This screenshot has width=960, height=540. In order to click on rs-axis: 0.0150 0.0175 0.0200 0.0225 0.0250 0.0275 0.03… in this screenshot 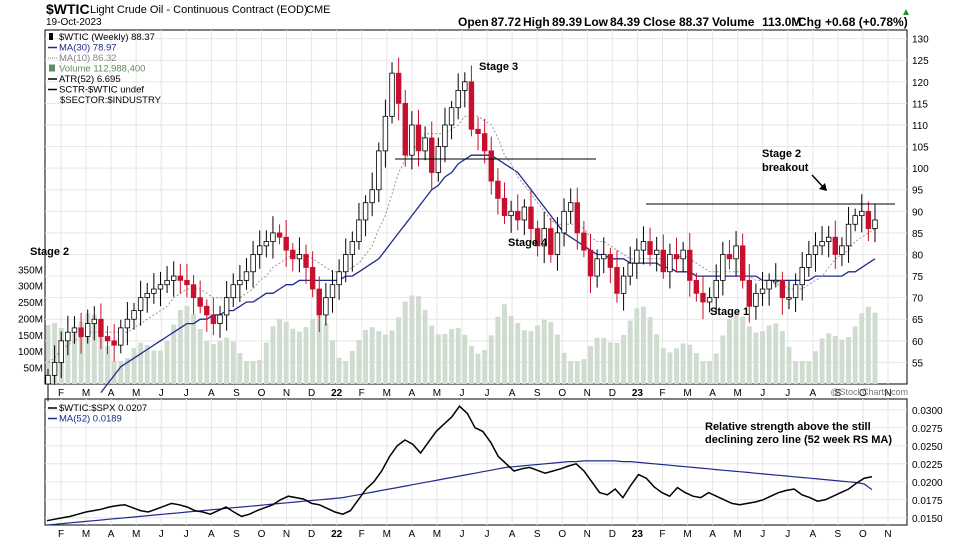, I will do `click(927, 465)`.